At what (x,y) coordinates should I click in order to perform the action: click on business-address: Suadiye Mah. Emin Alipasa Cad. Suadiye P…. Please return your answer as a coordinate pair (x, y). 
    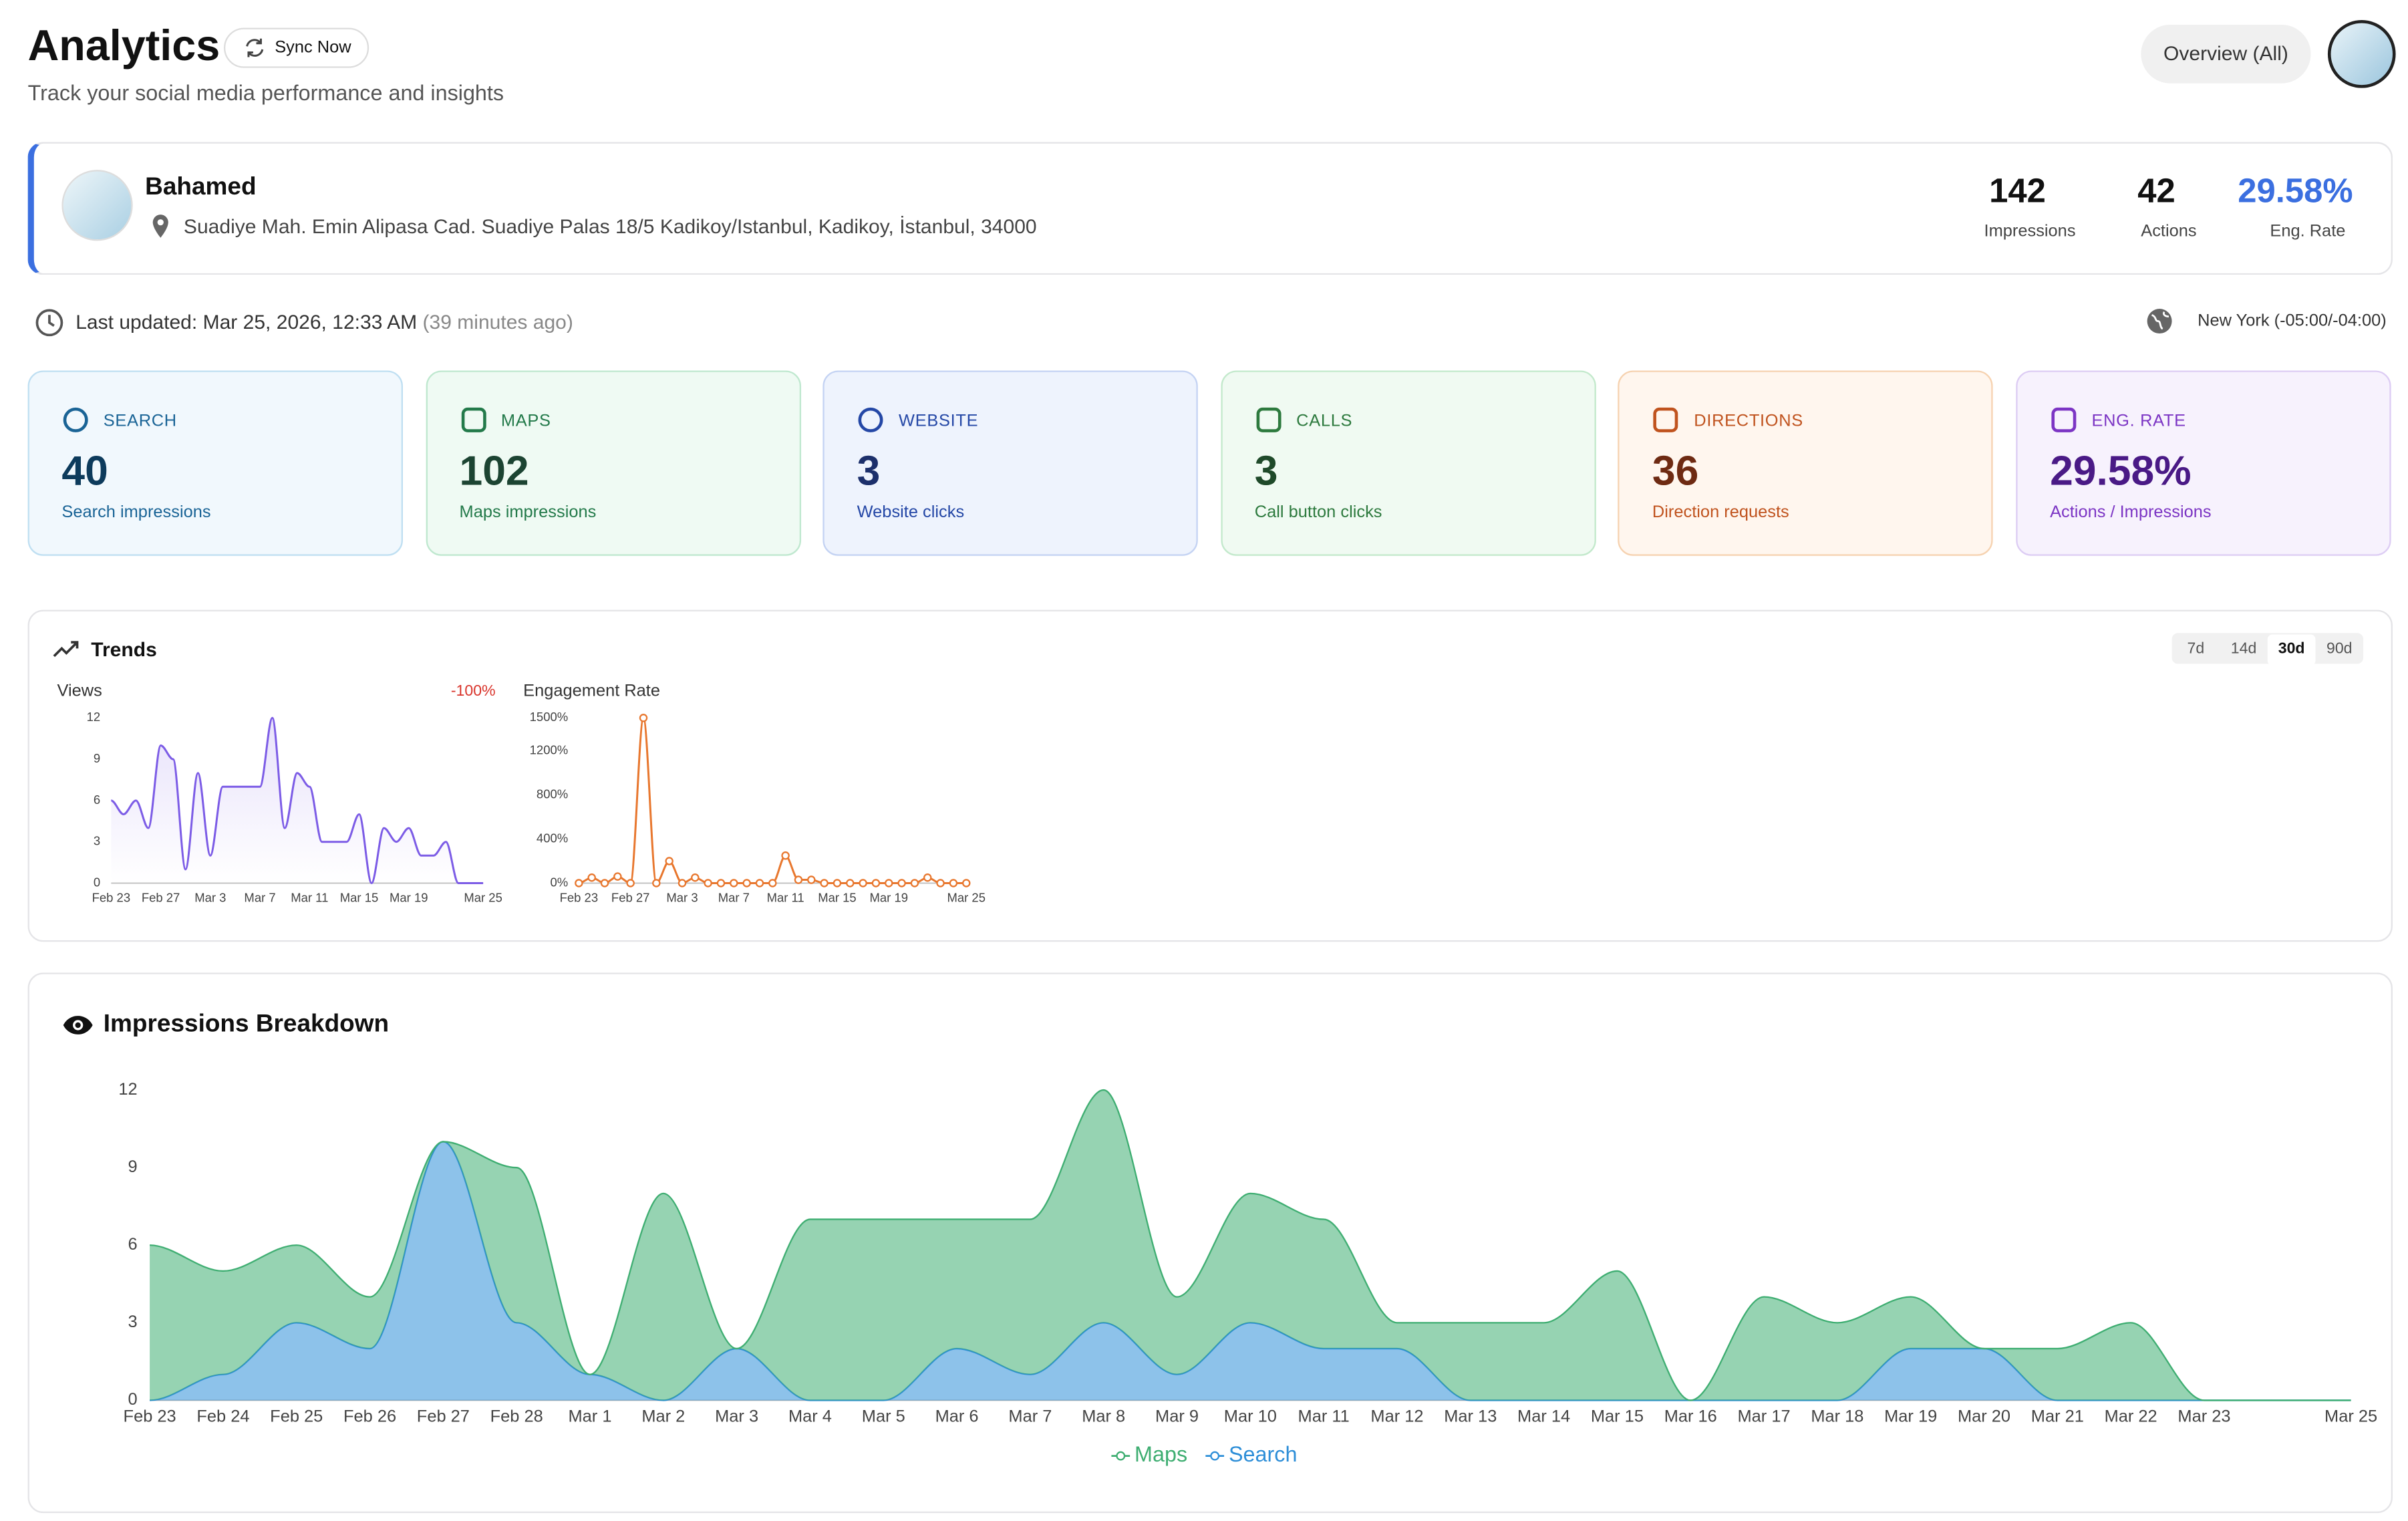
    Looking at the image, I should click on (610, 226).